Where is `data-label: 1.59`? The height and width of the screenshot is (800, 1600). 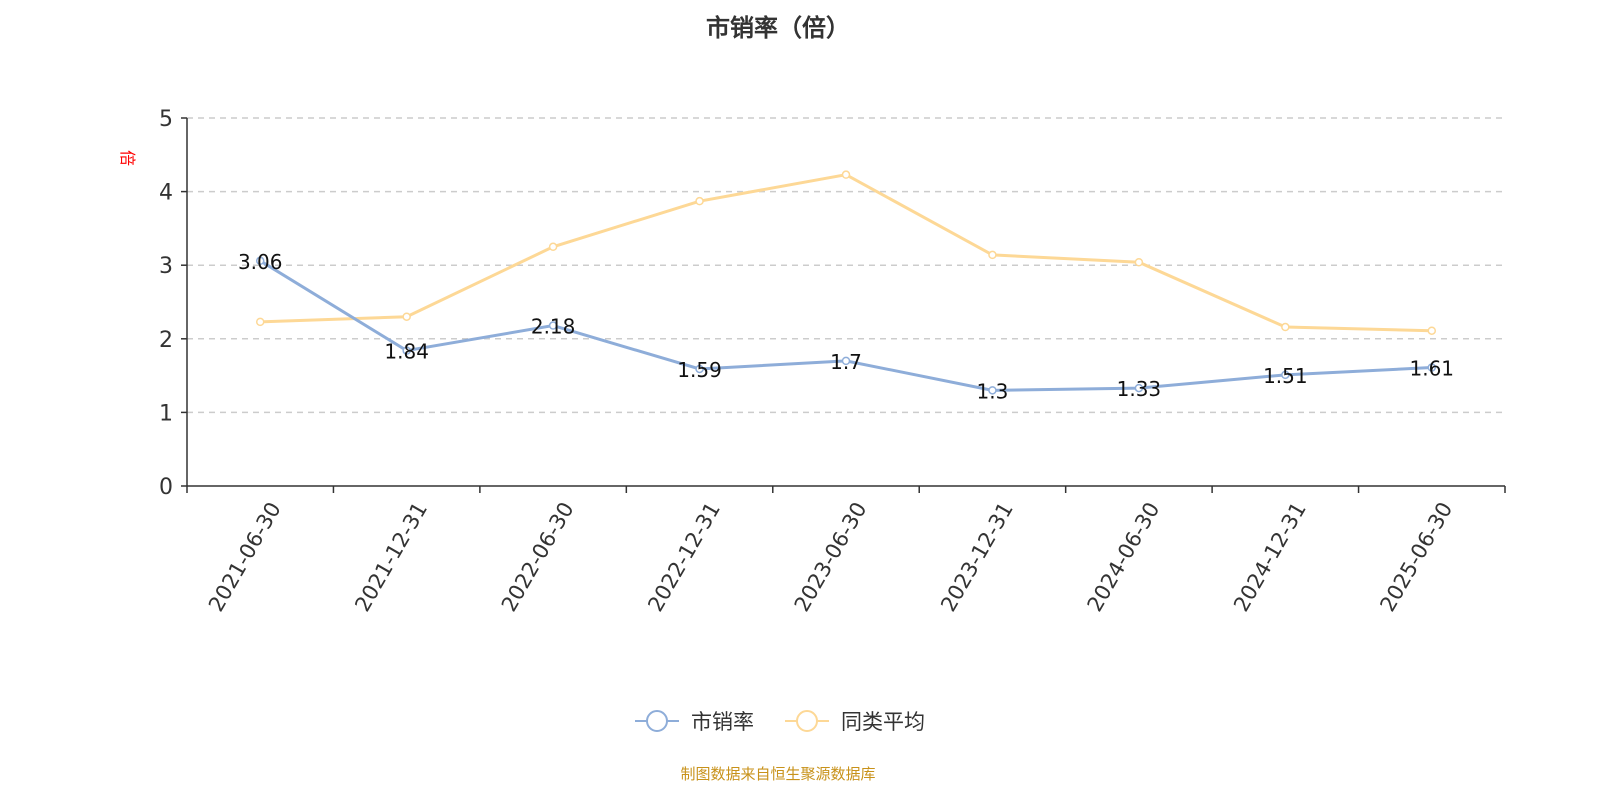 data-label: 1.59 is located at coordinates (699, 370).